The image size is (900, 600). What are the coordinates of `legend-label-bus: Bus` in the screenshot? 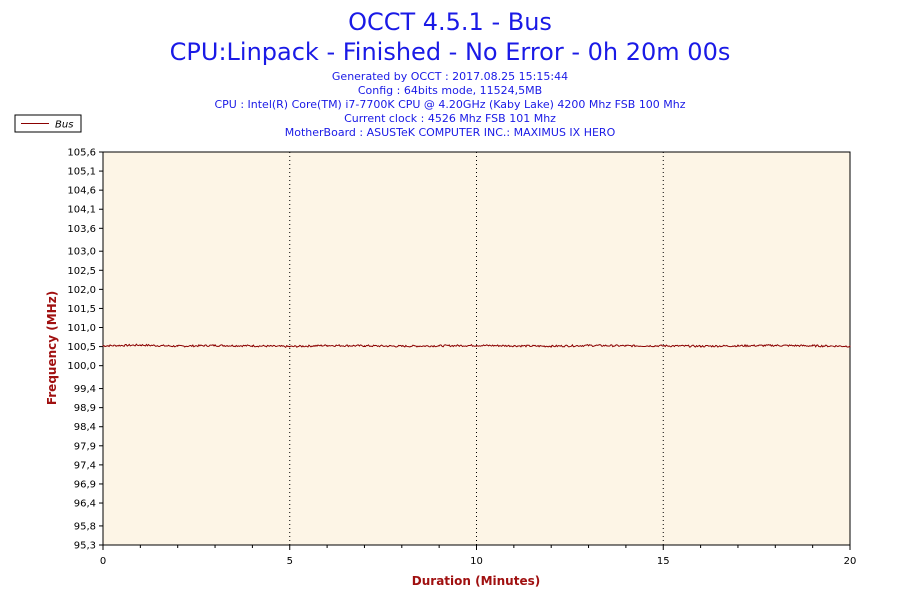 It's located at (64, 125).